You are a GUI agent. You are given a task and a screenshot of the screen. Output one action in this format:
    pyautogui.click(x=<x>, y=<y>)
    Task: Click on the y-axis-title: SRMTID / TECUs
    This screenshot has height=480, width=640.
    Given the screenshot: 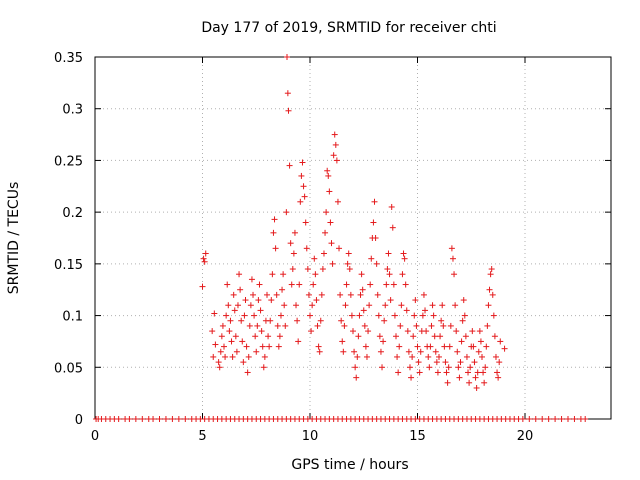 What is the action you would take?
    pyautogui.click(x=14, y=238)
    